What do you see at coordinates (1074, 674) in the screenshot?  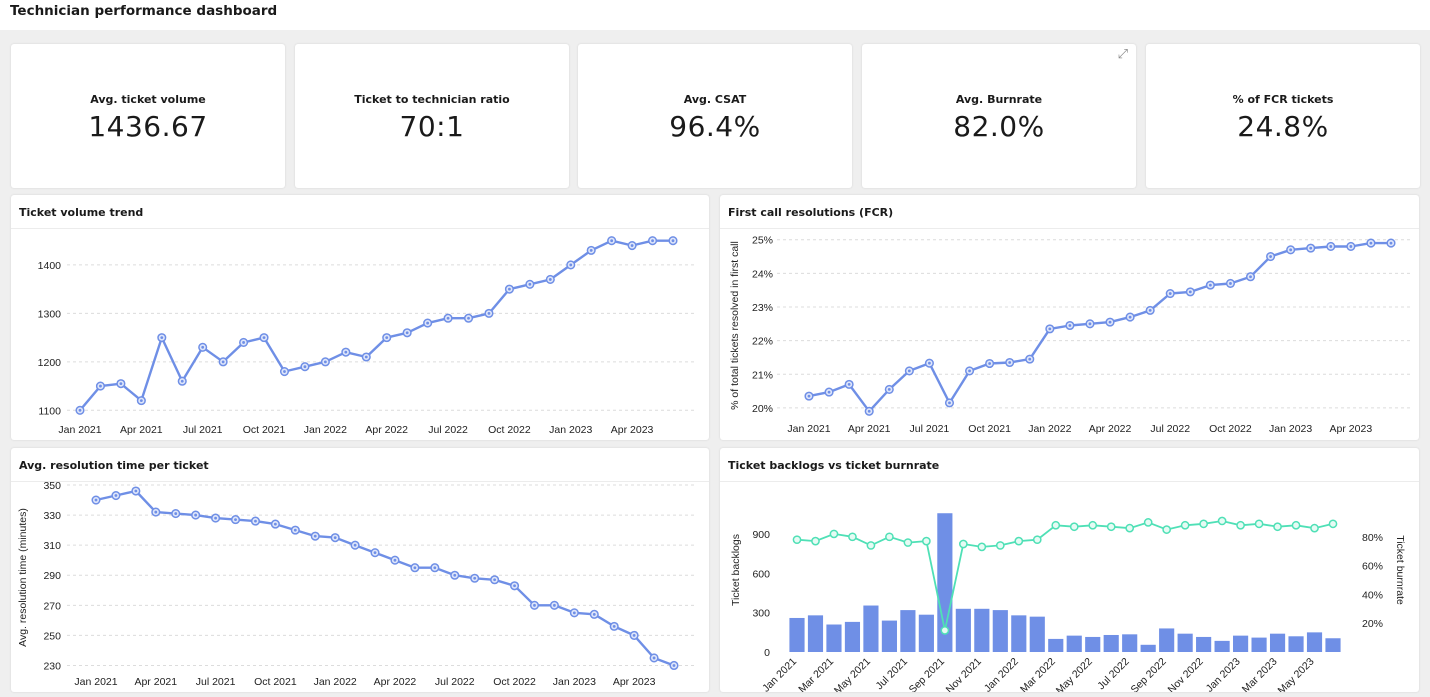 I see `x-tick-label: May 2022` at bounding box center [1074, 674].